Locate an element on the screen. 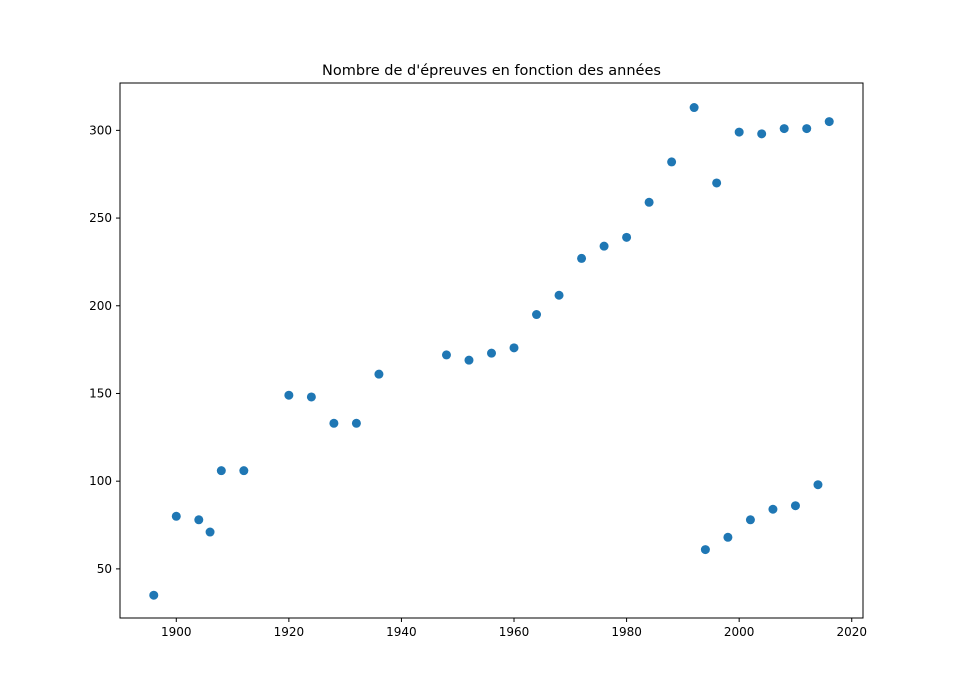 The height and width of the screenshot is (693, 959). y-tick-label: 100 is located at coordinates (100, 481).